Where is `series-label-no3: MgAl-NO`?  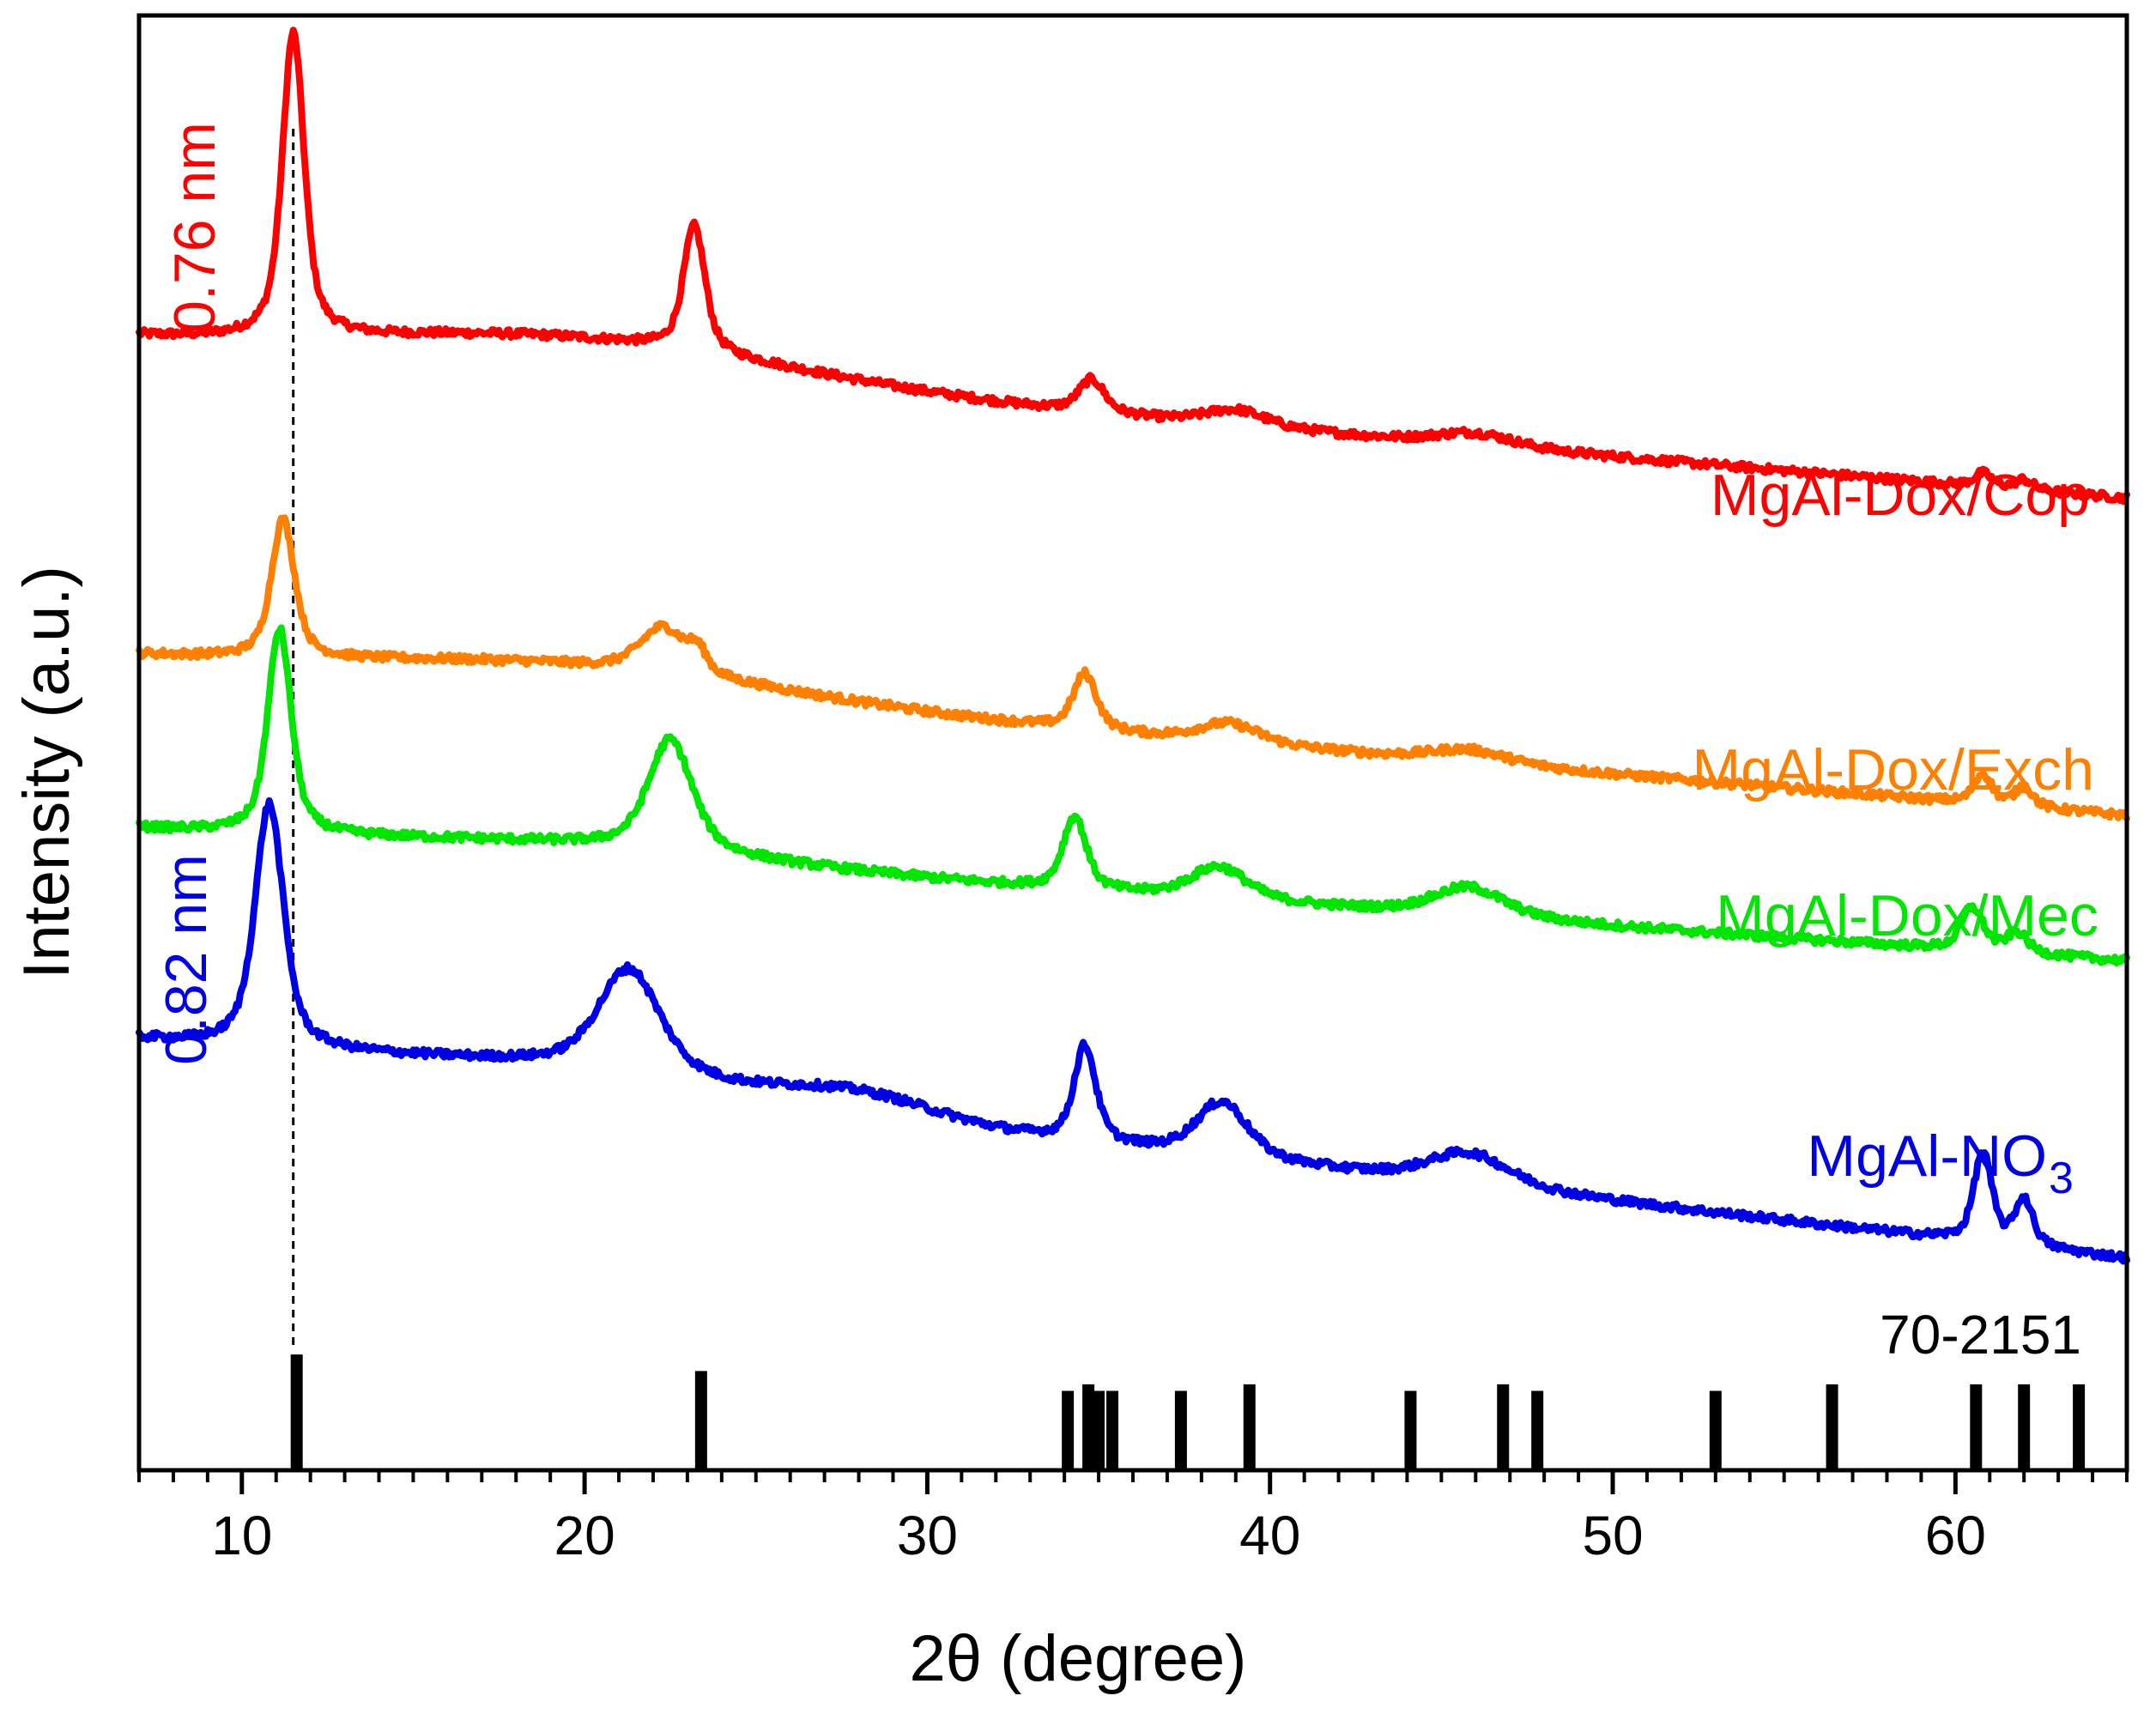 series-label-no3: MgAl-NO is located at coordinates (1927, 1156).